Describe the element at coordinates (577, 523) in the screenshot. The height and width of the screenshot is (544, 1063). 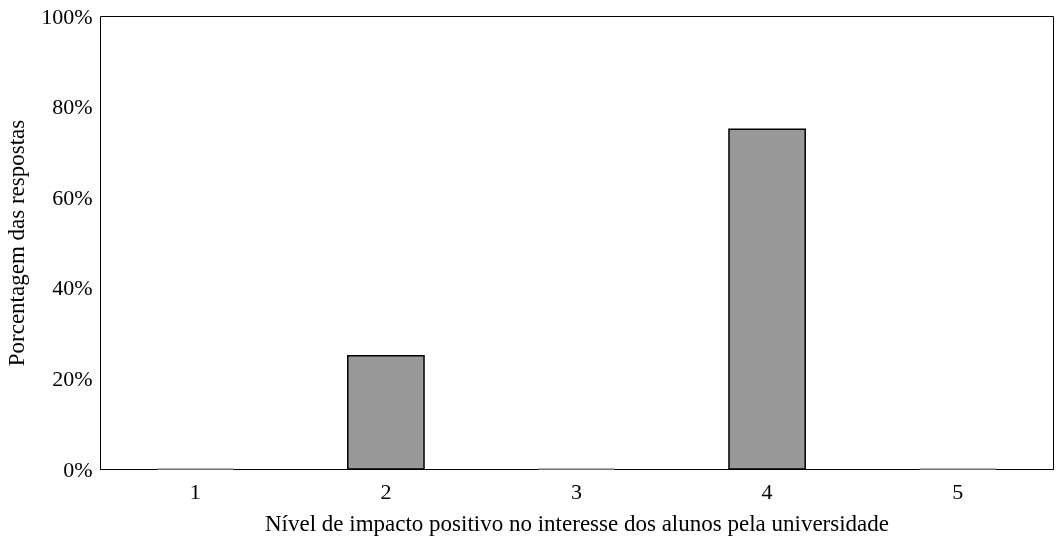
I see `x-axis-title: Nível de impacto positivo no interesse dos alunos pela universidade` at that location.